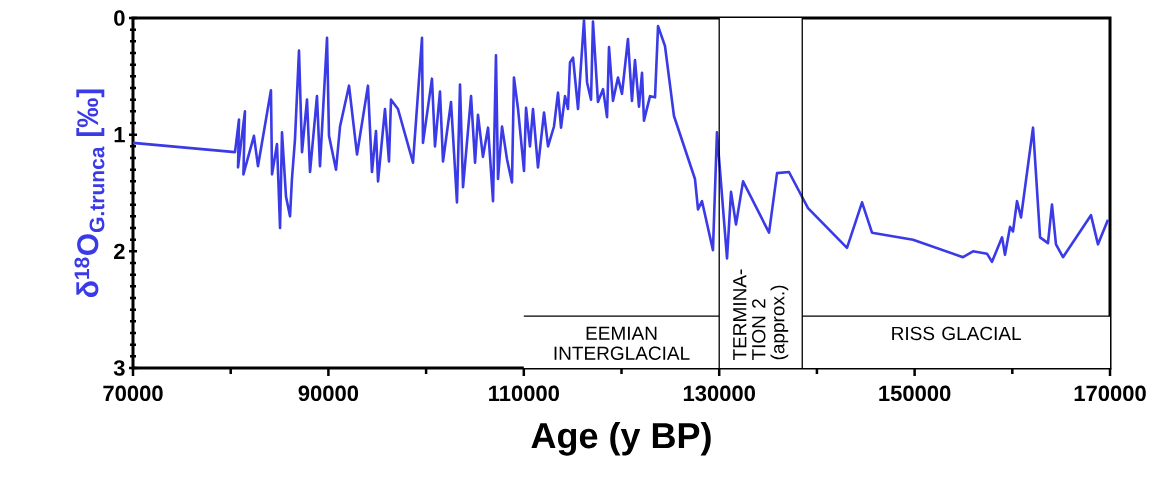  What do you see at coordinates (328, 393) in the screenshot?
I see `x-tick-label: 90000` at bounding box center [328, 393].